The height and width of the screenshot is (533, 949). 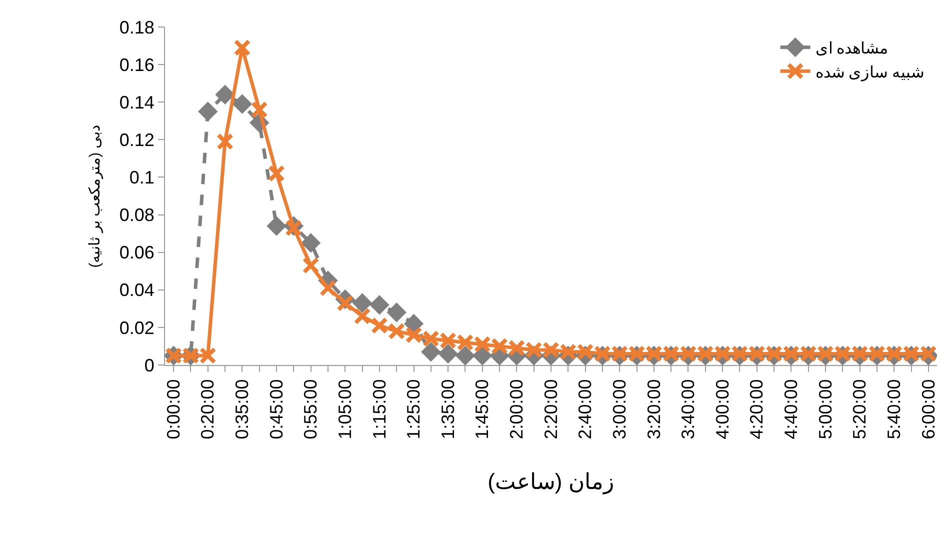 I want to click on legend-label: شبیه سازی شده, so click(x=869, y=73).